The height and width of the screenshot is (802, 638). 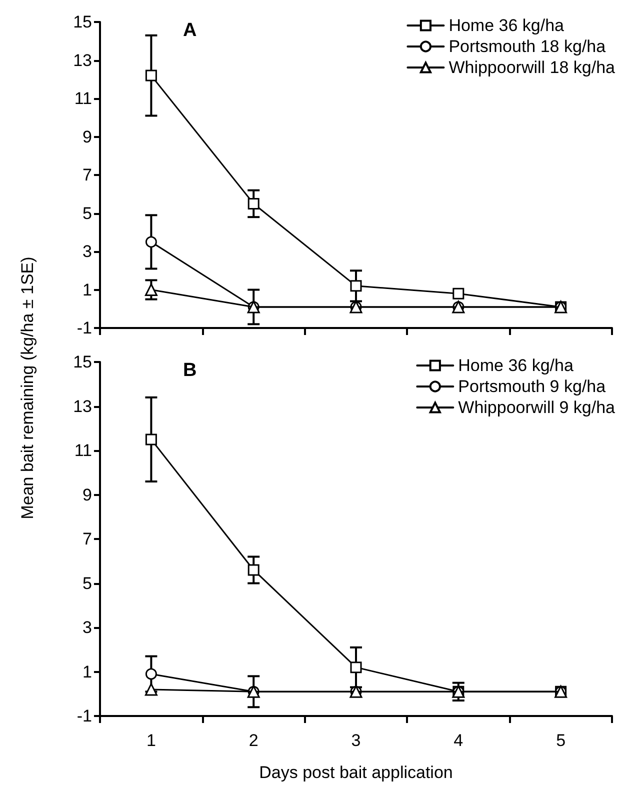 What do you see at coordinates (532, 67) in the screenshot?
I see `legend-label: Whippoorwill 18 kg/ha` at bounding box center [532, 67].